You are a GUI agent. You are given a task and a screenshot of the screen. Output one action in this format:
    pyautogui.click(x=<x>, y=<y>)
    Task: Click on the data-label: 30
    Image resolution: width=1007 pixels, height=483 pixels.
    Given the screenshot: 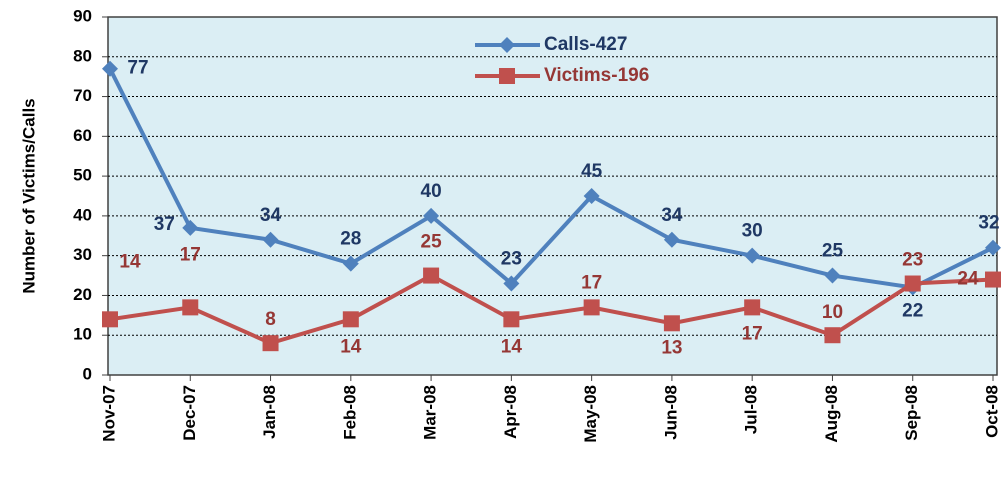 What is the action you would take?
    pyautogui.click(x=752, y=231)
    